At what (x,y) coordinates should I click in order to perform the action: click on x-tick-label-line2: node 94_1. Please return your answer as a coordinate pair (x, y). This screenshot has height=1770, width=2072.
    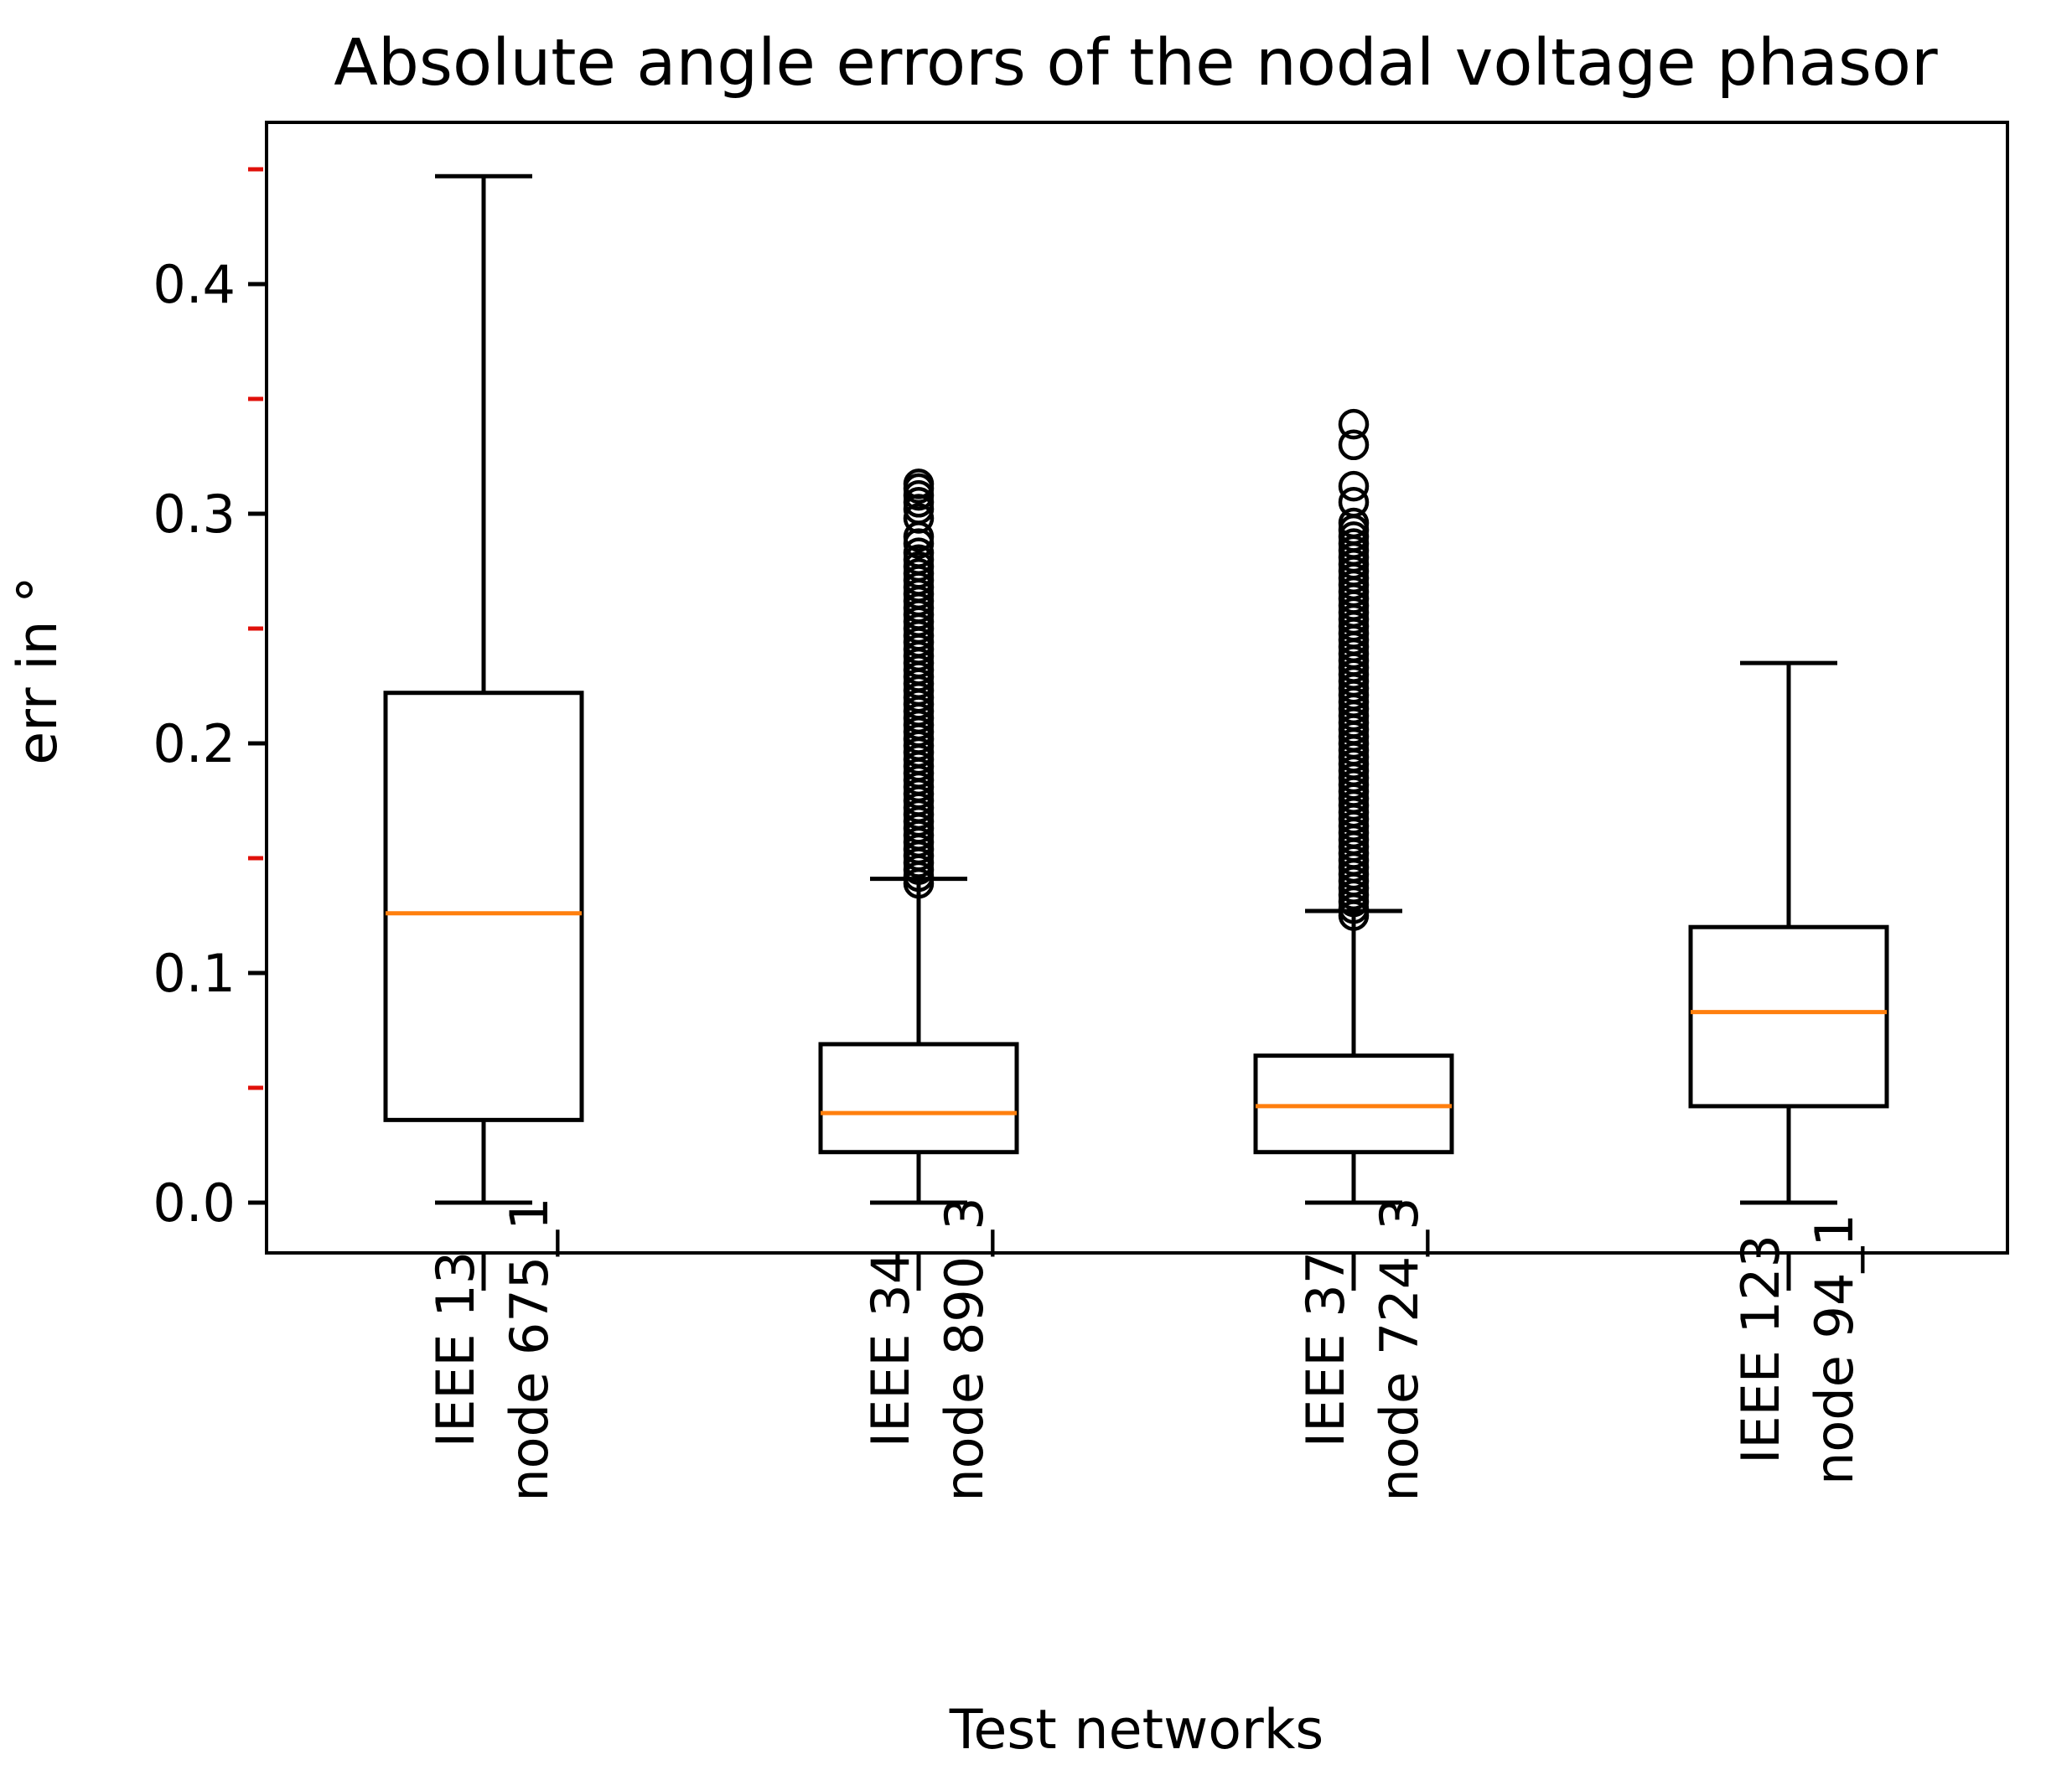
    Looking at the image, I should click on (1835, 1349).